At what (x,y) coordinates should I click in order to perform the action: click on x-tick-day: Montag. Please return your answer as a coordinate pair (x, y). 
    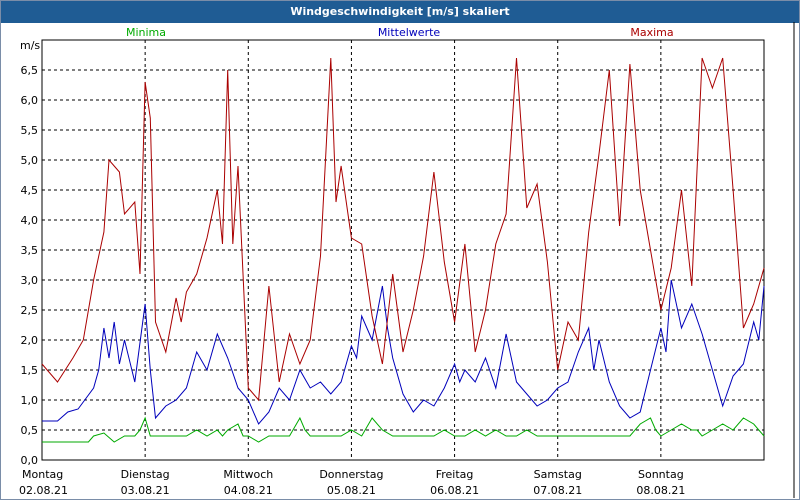
    Looking at the image, I should click on (42, 474).